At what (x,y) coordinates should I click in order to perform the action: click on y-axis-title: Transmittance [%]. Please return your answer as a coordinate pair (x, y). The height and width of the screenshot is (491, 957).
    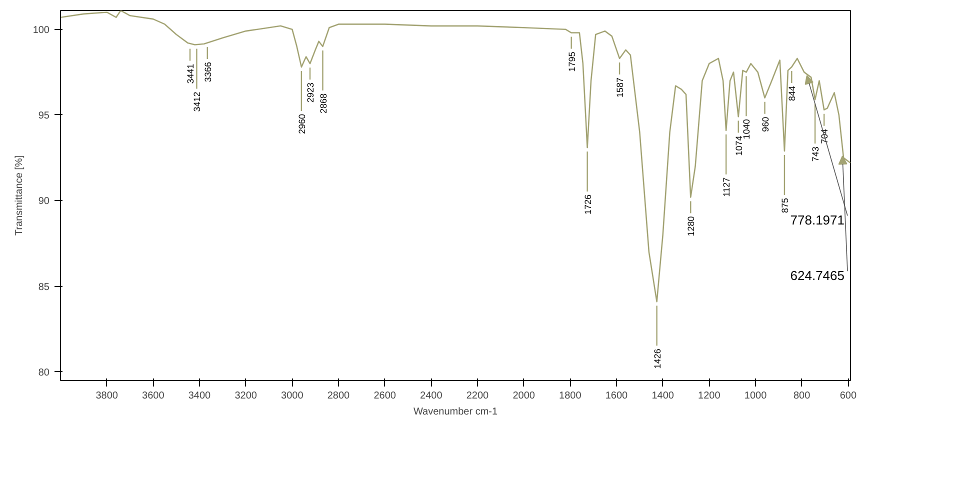
    Looking at the image, I should click on (19, 195).